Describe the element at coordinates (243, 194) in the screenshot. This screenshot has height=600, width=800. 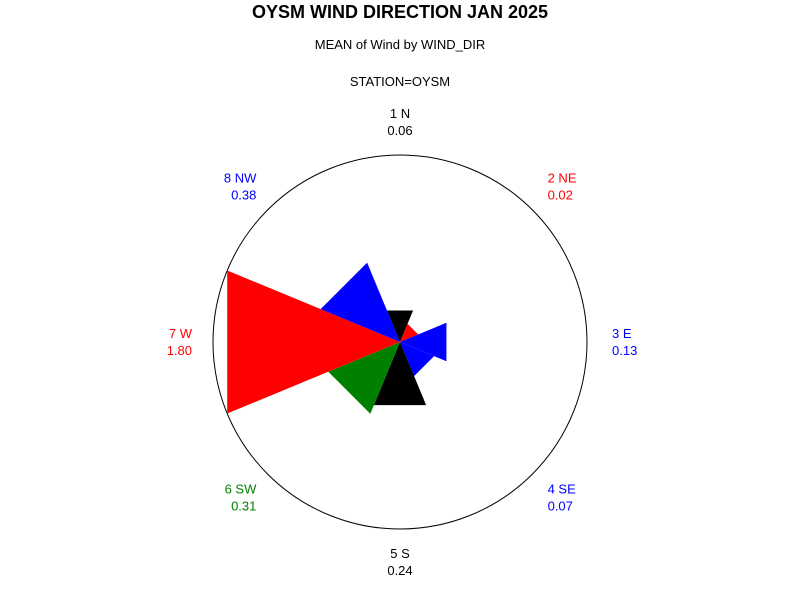
I see `value-label-nw: 0.38` at that location.